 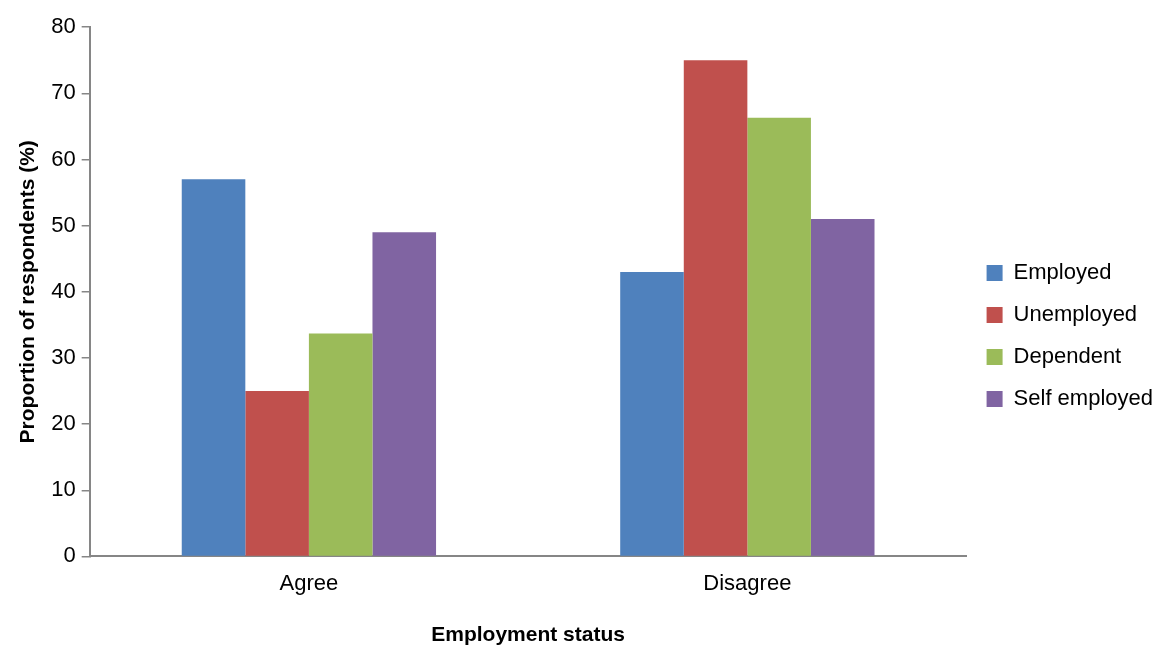 I want to click on legend-label: Self employed, so click(x=1083, y=398).